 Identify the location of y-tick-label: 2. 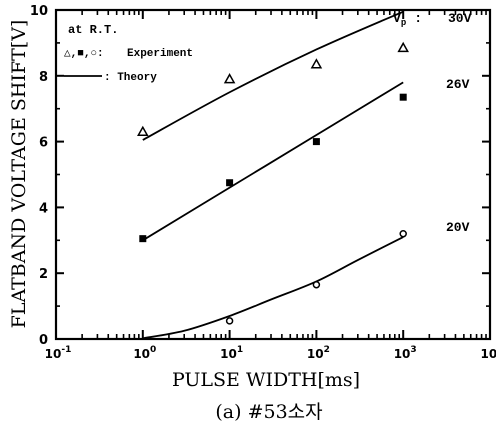
(43, 274).